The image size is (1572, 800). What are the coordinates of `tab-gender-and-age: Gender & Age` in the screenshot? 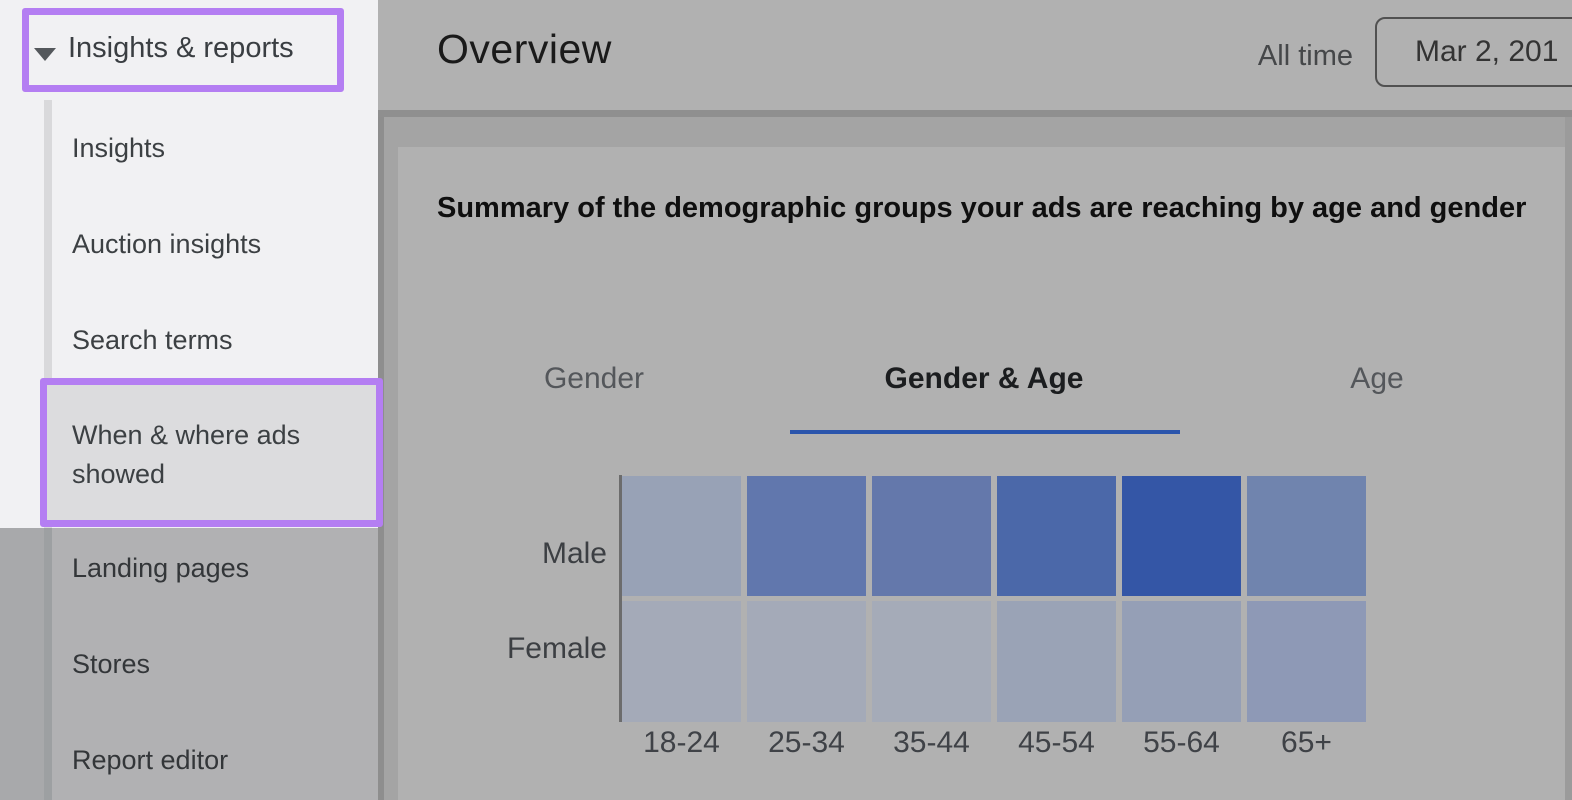 It's located at (984, 378).